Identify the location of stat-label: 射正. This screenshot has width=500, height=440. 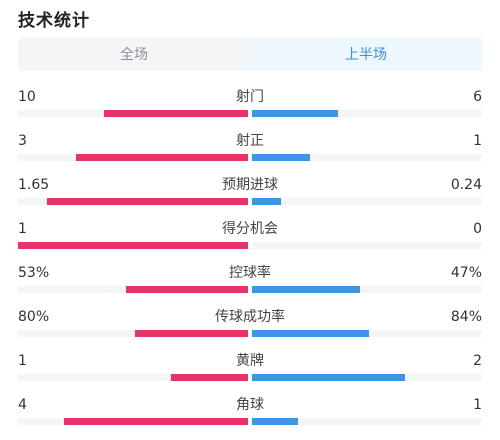
(250, 141).